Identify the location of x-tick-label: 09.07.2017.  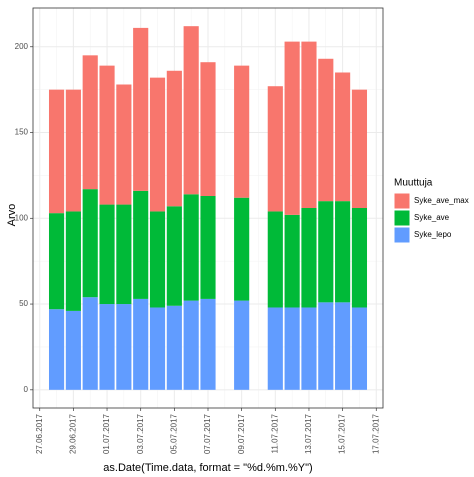
(241, 433).